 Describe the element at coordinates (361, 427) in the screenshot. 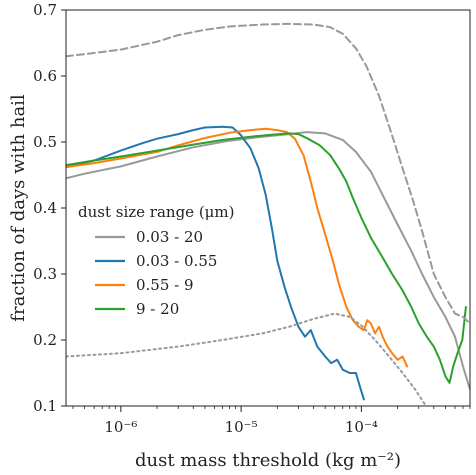

I see `x-tick-label: 10⁻⁴` at that location.